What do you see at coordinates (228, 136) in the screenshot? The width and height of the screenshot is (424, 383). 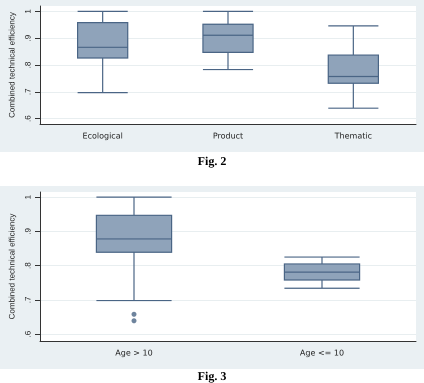 I see `x-tick-label: Product` at bounding box center [228, 136].